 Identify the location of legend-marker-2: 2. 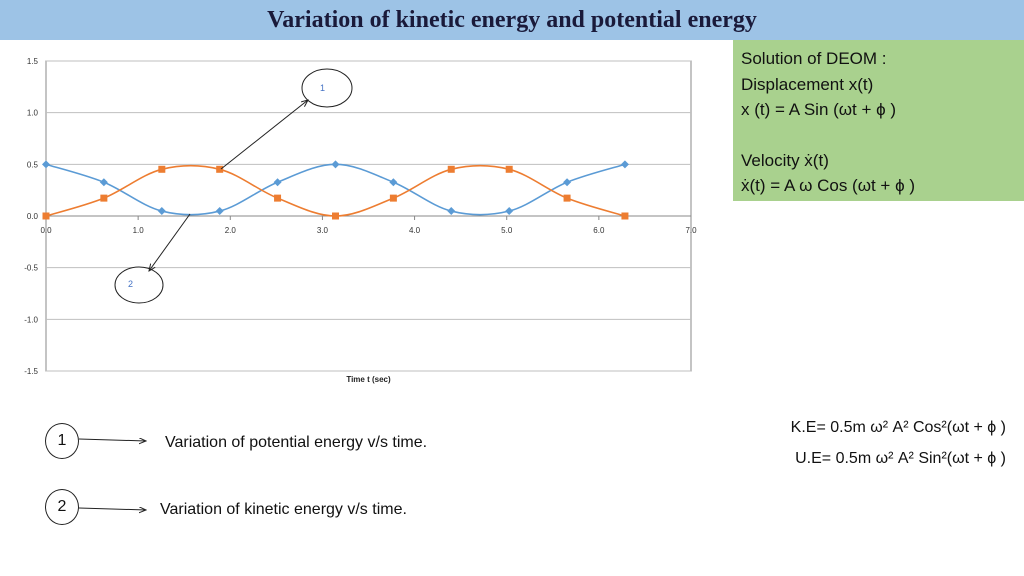
(62, 507).